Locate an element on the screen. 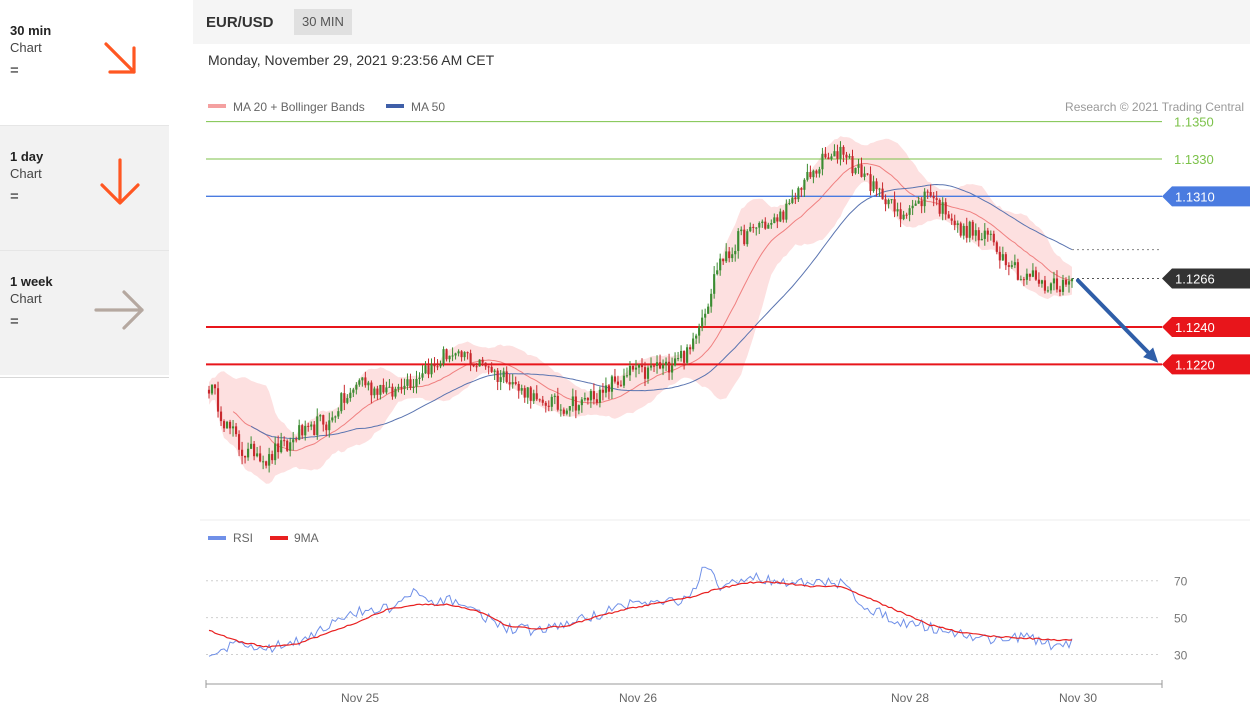 This screenshot has height=710, width=1250. rsi-line is located at coordinates (640, 611).